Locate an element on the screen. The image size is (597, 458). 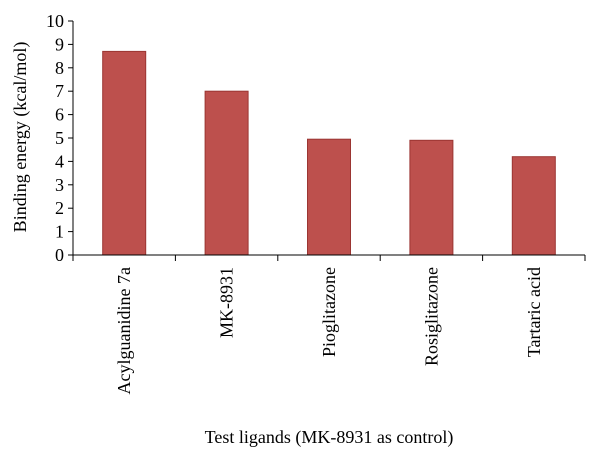
y-tick-label: 2 is located at coordinates (59, 208).